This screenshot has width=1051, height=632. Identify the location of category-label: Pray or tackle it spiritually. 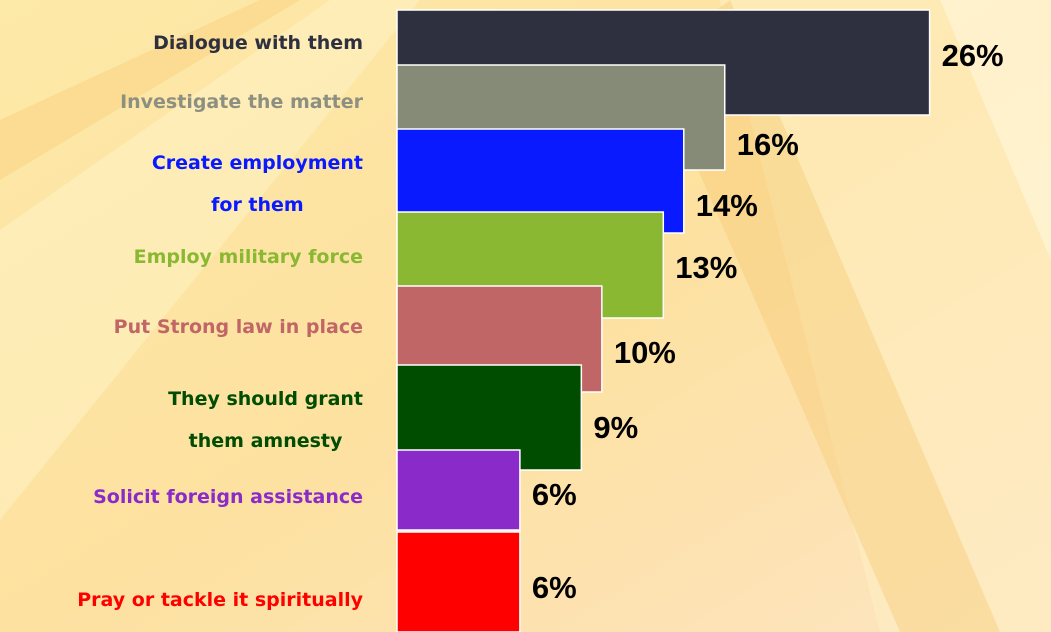
(220, 600).